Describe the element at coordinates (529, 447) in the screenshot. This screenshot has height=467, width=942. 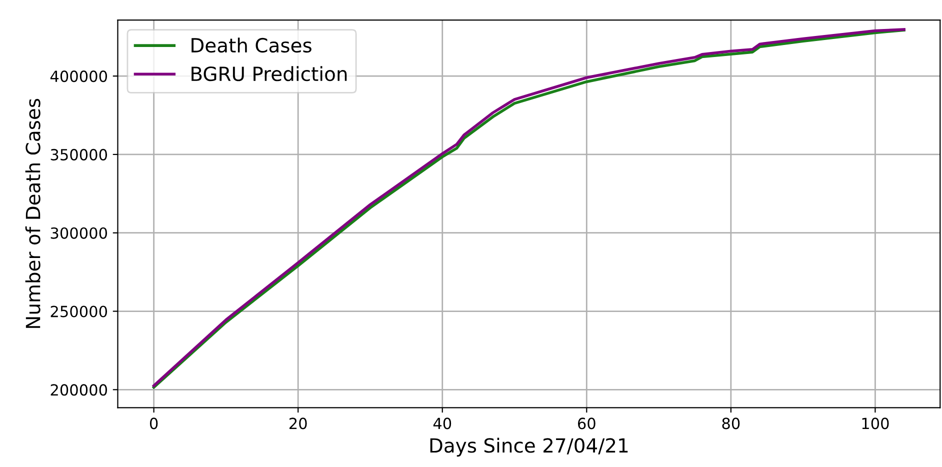
I see `x-axis-title: Days Since 27/04/21` at that location.